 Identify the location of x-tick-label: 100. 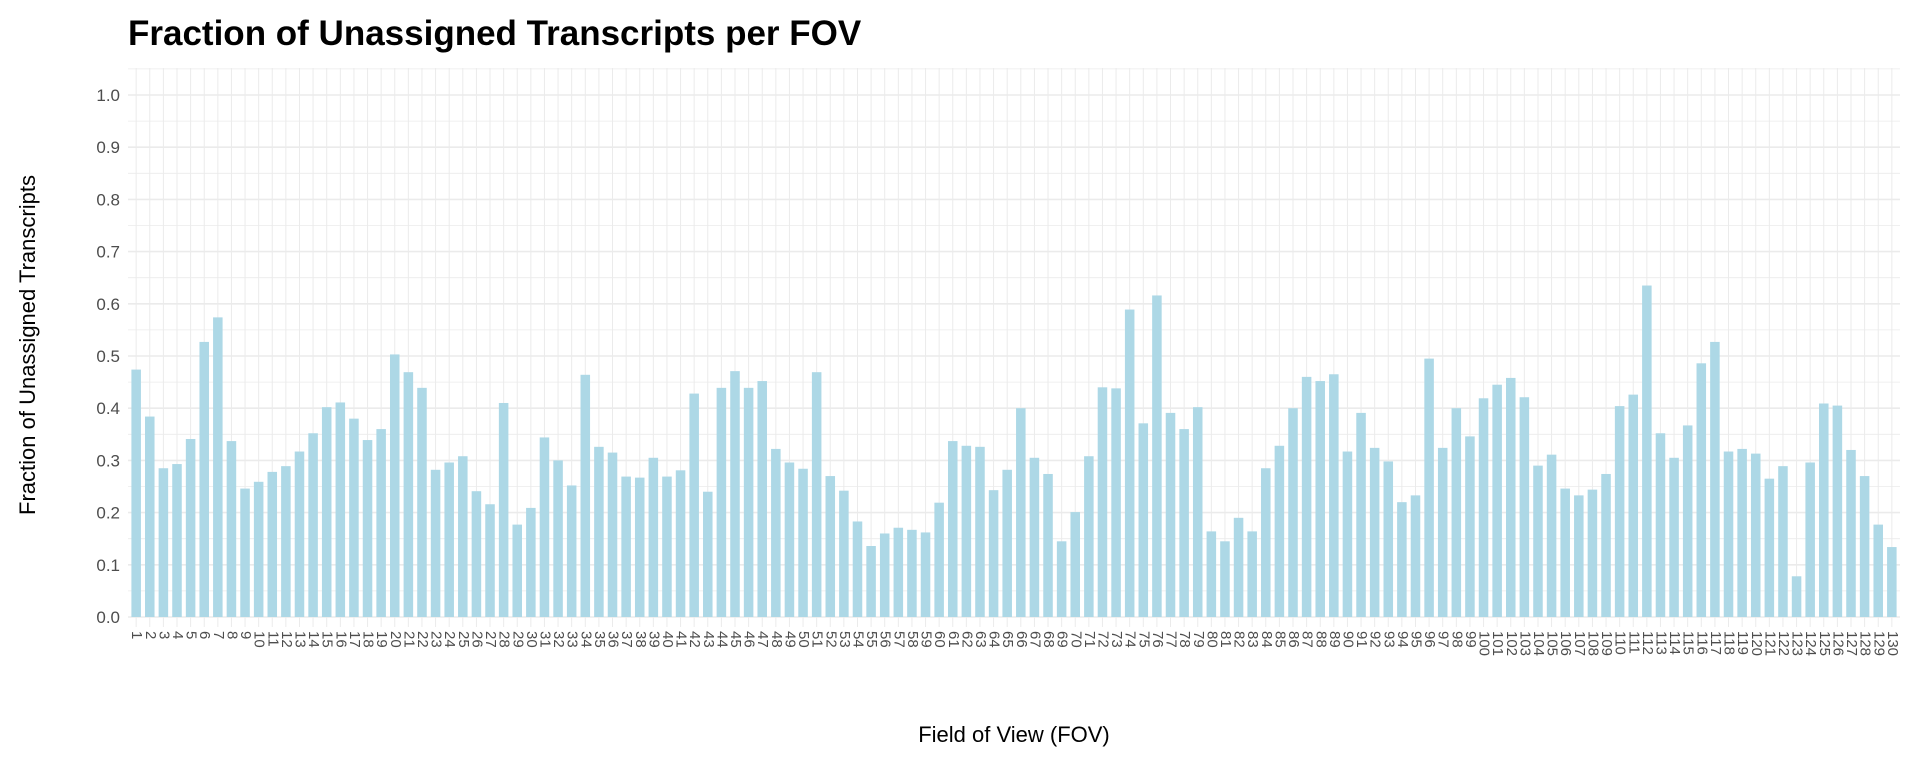
(1484, 643).